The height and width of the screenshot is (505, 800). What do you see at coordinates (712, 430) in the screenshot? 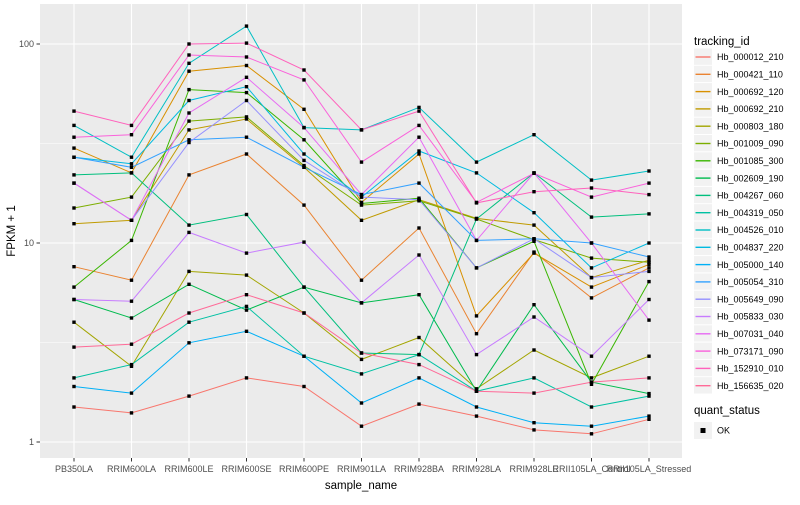
I see `legend-quant-status: OK` at bounding box center [712, 430].